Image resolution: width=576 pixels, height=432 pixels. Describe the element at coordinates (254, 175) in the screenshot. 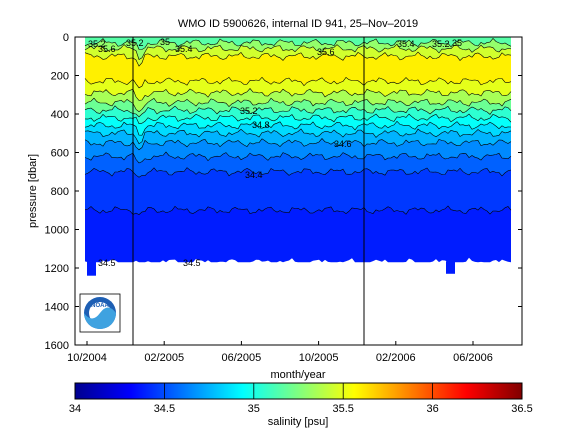

I see `contour-label: 34.4` at that location.